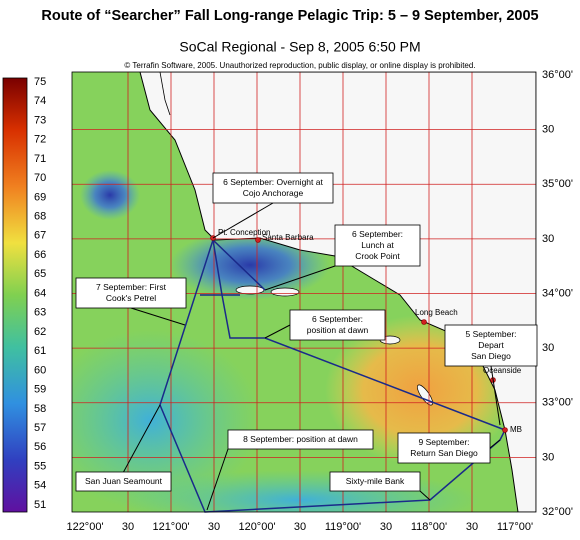  I want to click on color-bar, so click(15, 295).